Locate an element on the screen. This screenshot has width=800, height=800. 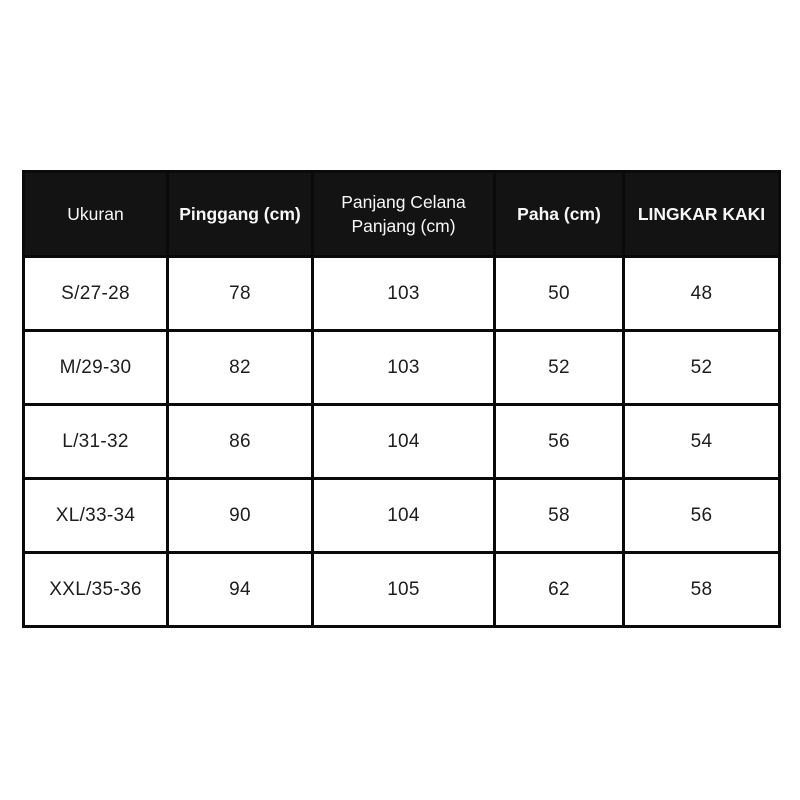
table-cell: S/27-28 is located at coordinates (95, 293).